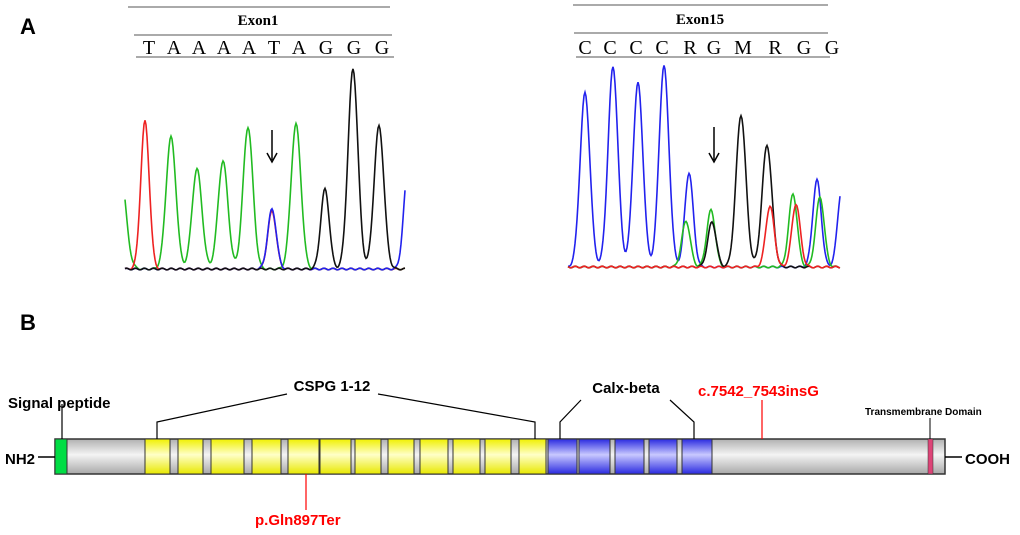 The width and height of the screenshot is (1020, 535). I want to click on cooh-label: COOH, so click(987, 459).